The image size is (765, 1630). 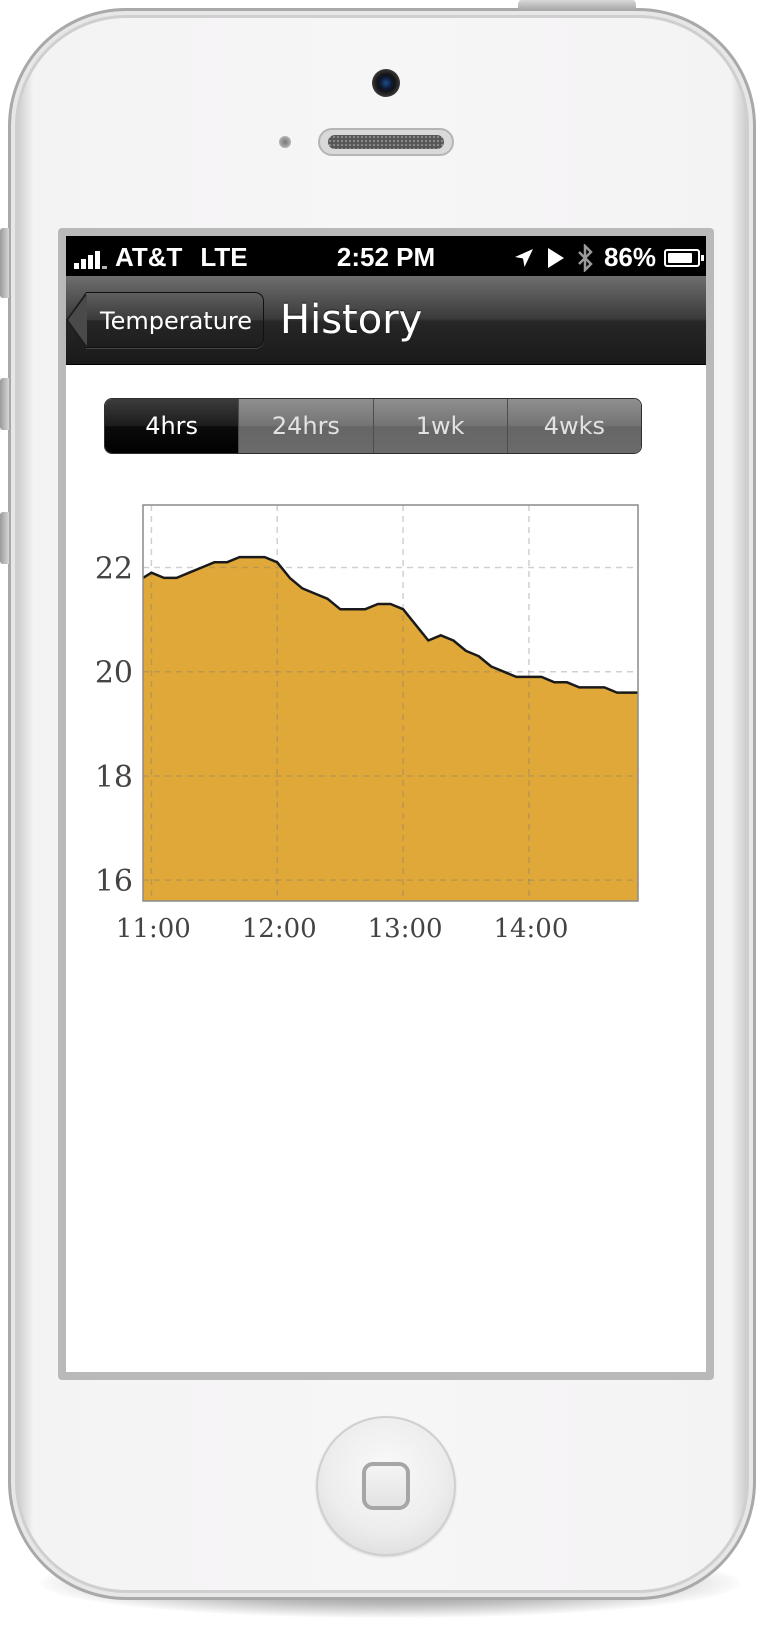 I want to click on y-tick-label-16: 16, so click(x=114, y=881).